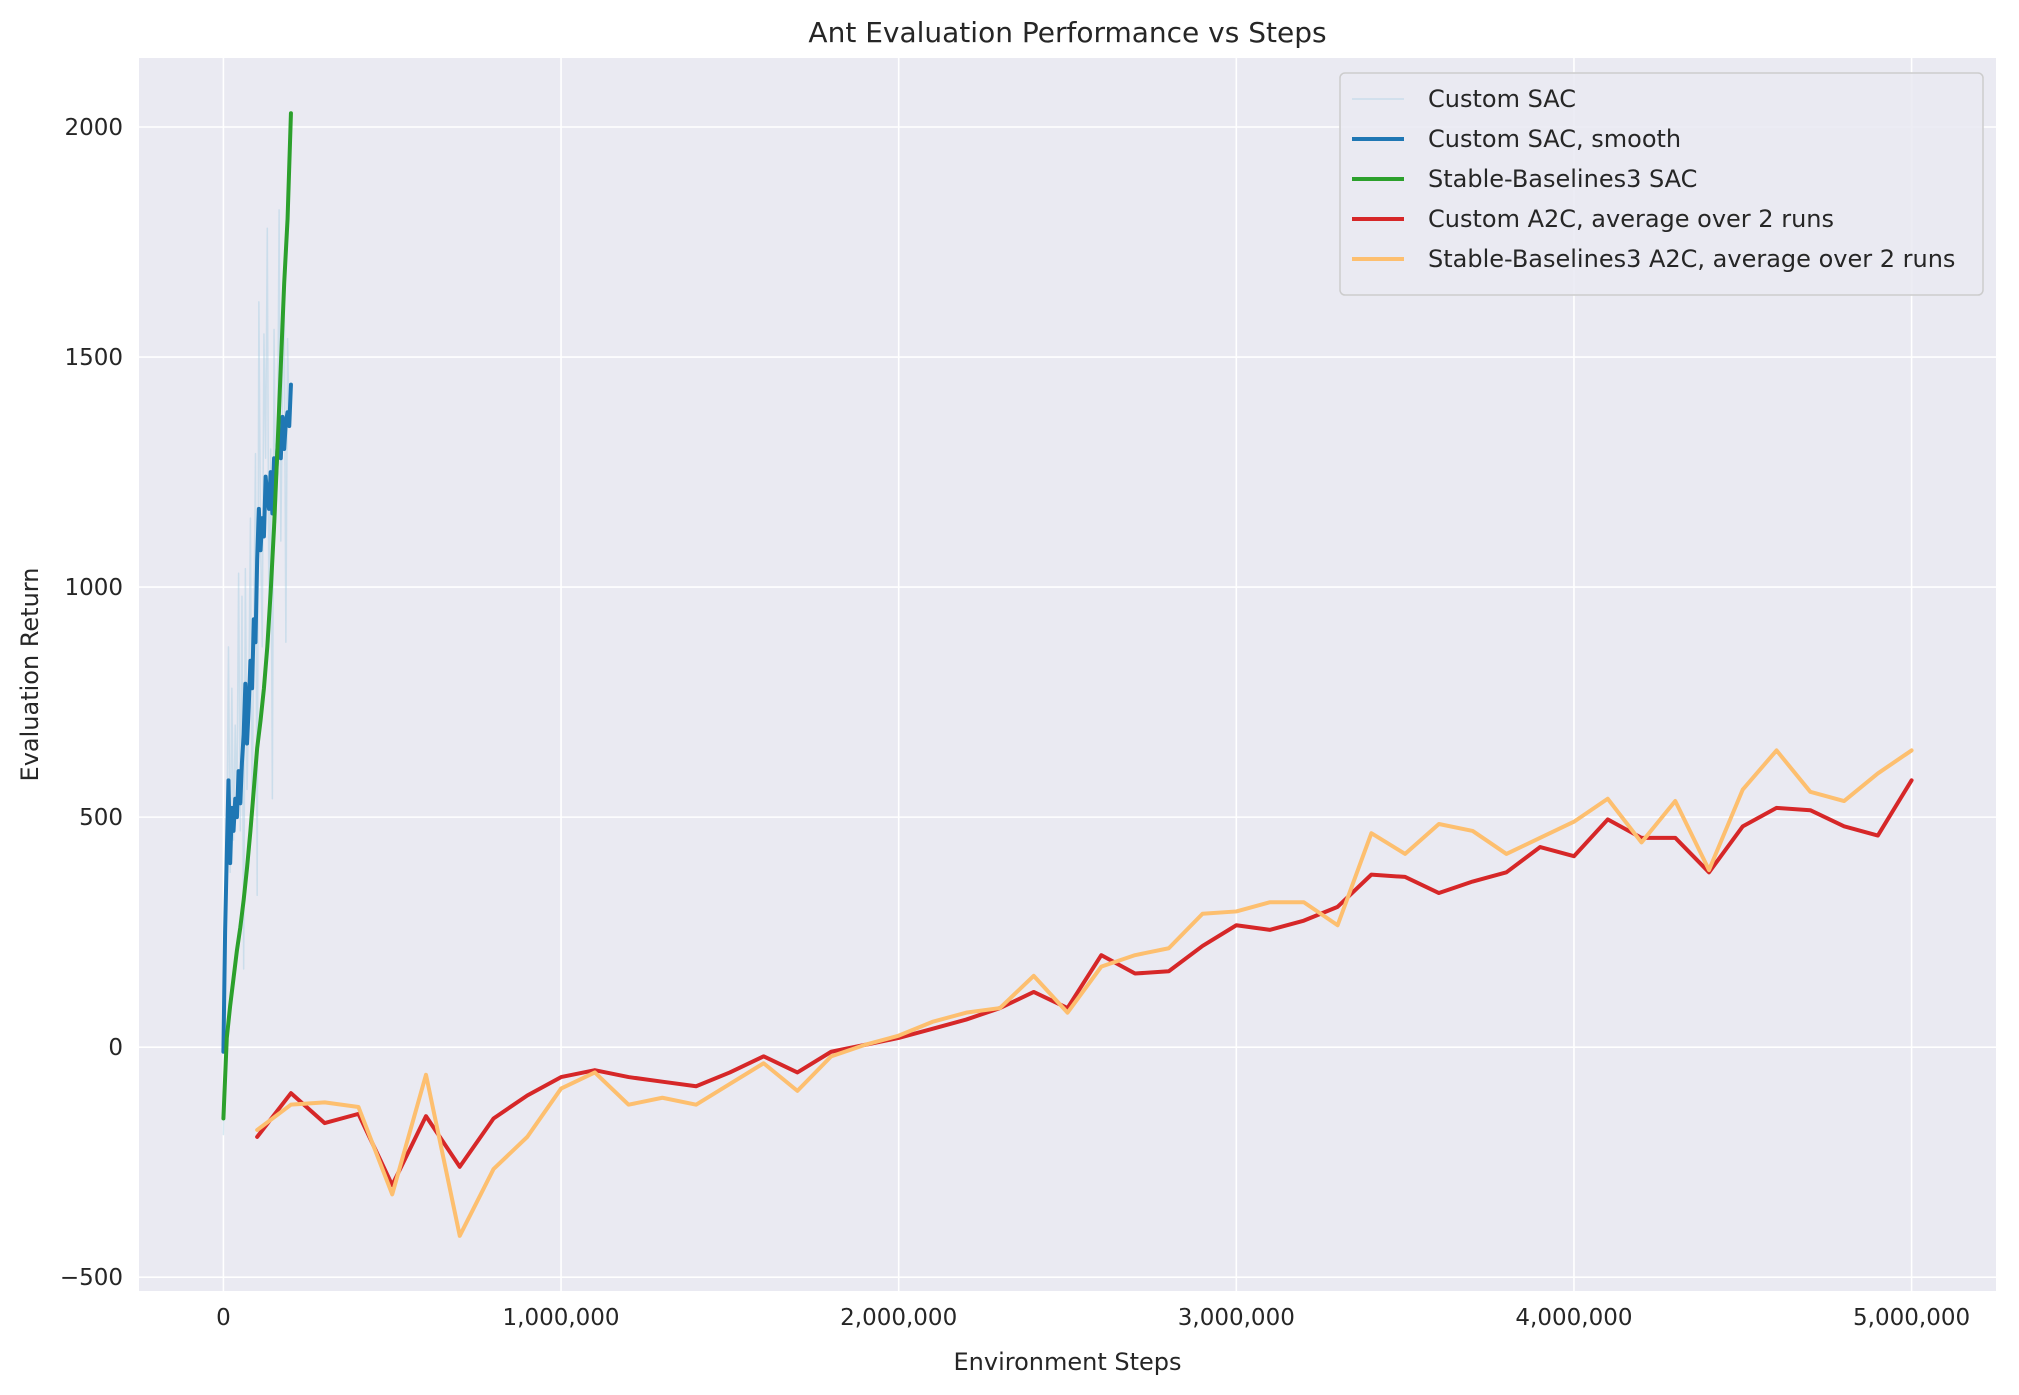 The width and height of the screenshot is (2019, 1395). Describe the element at coordinates (1562, 179) in the screenshot. I see `legend-entry-2: Stable-Baselines3 SAC` at that location.